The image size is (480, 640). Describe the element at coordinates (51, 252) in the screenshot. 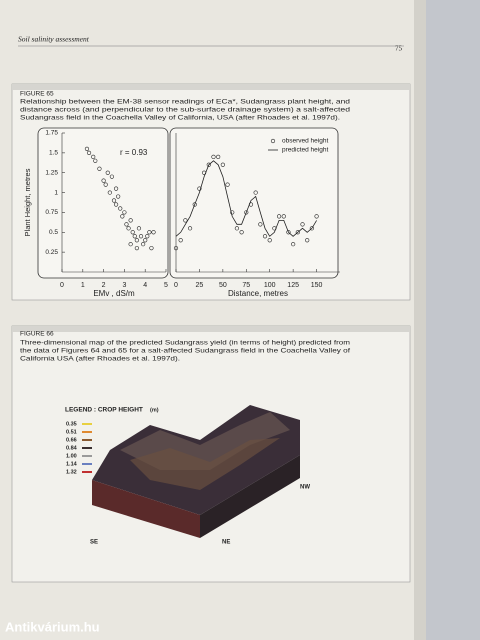

I see `y-tick-label: 0.25` at that location.